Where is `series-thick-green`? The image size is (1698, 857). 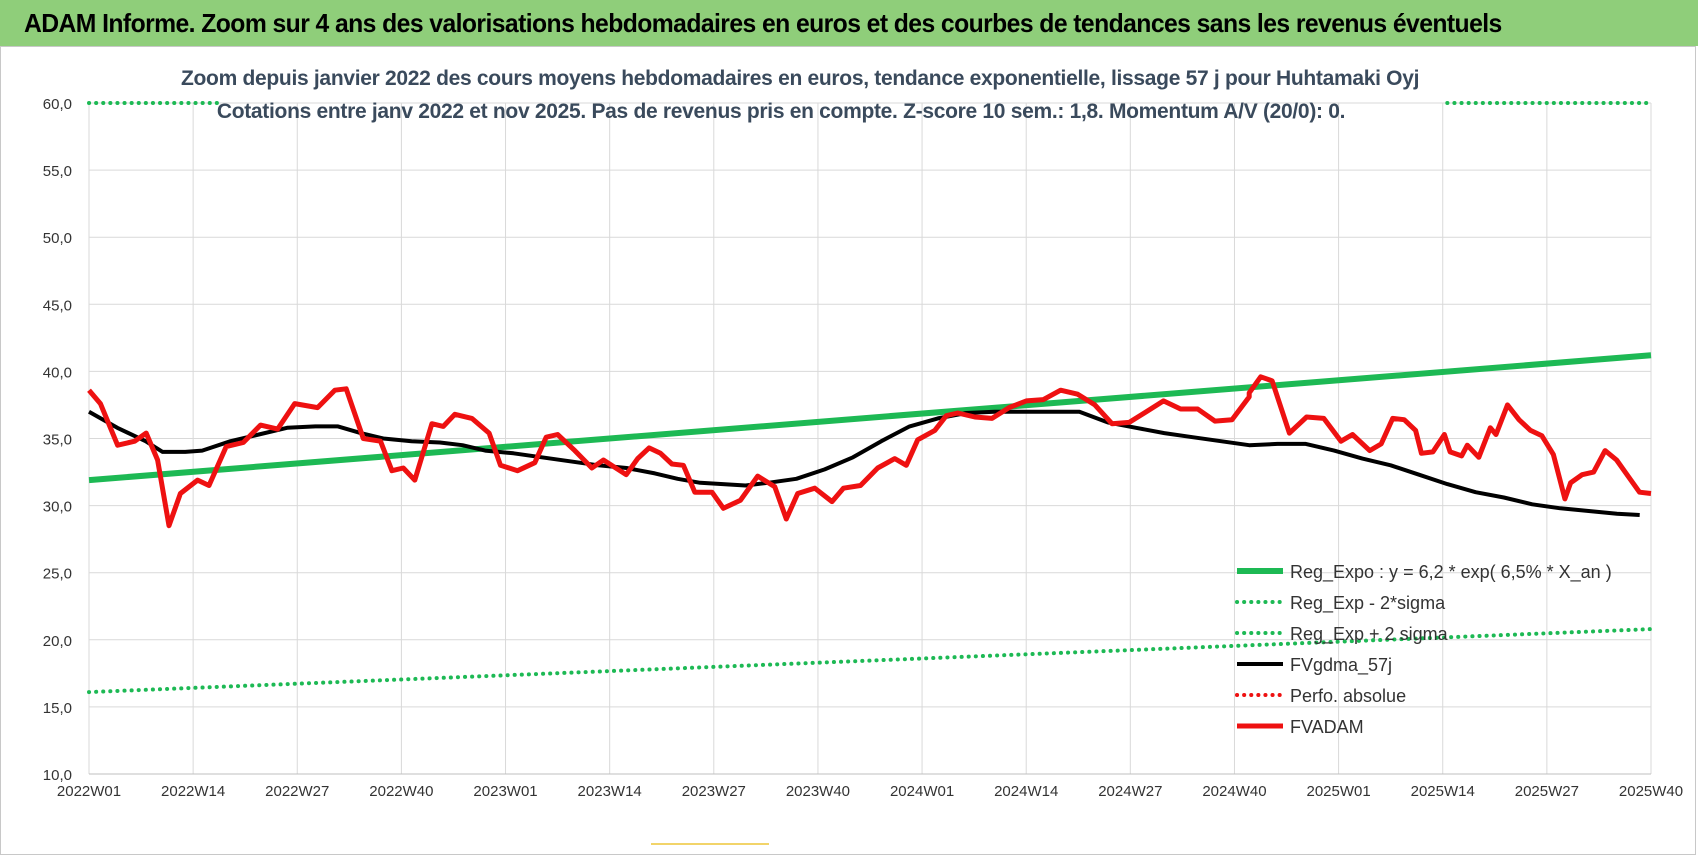
series-thick-green is located at coordinates (870, 418).